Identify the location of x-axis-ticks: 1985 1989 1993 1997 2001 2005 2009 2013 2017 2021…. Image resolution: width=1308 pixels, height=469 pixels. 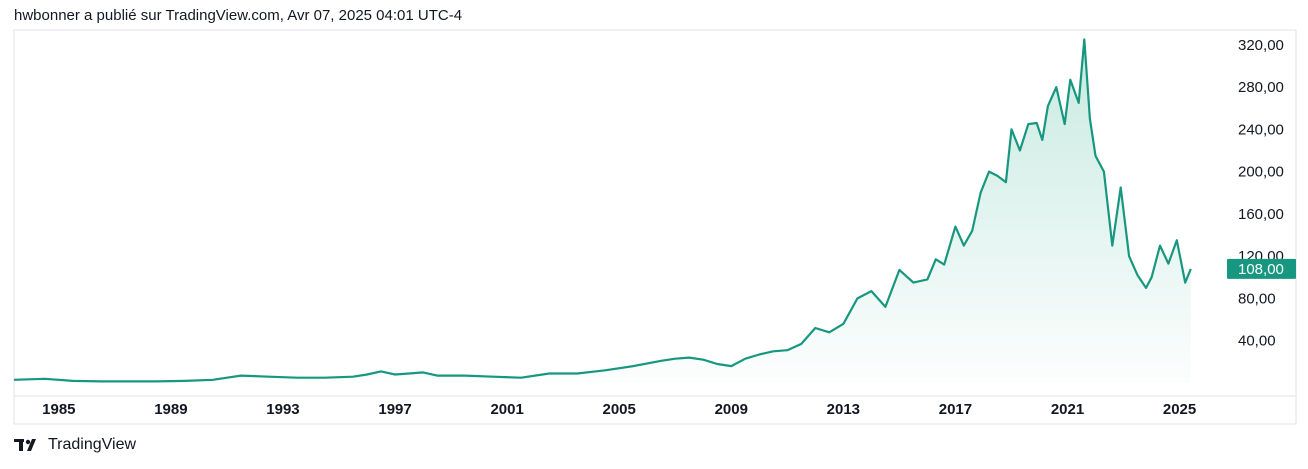
(619, 409).